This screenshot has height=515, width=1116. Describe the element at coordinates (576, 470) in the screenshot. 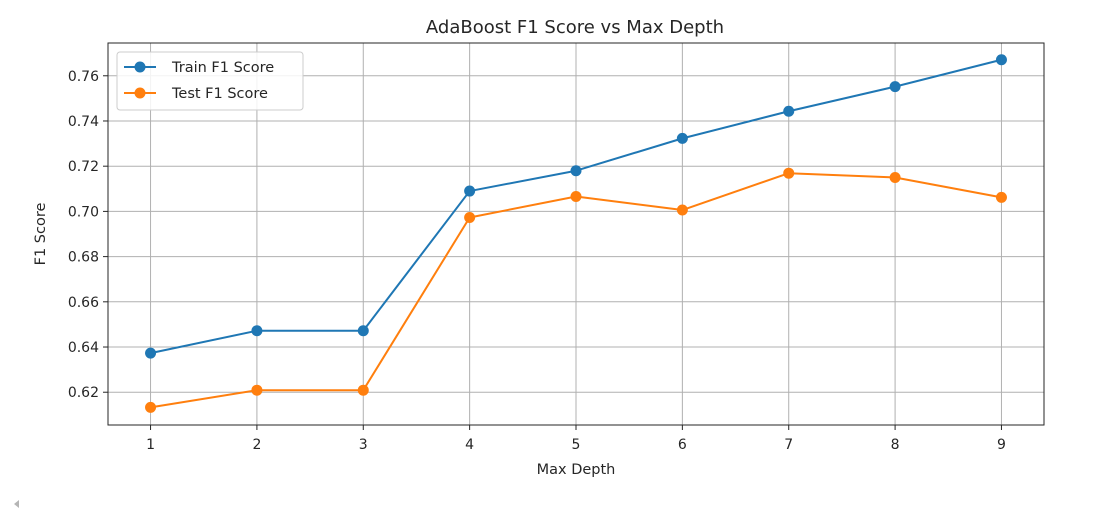

I see `x-axis-label: Max Depth` at that location.